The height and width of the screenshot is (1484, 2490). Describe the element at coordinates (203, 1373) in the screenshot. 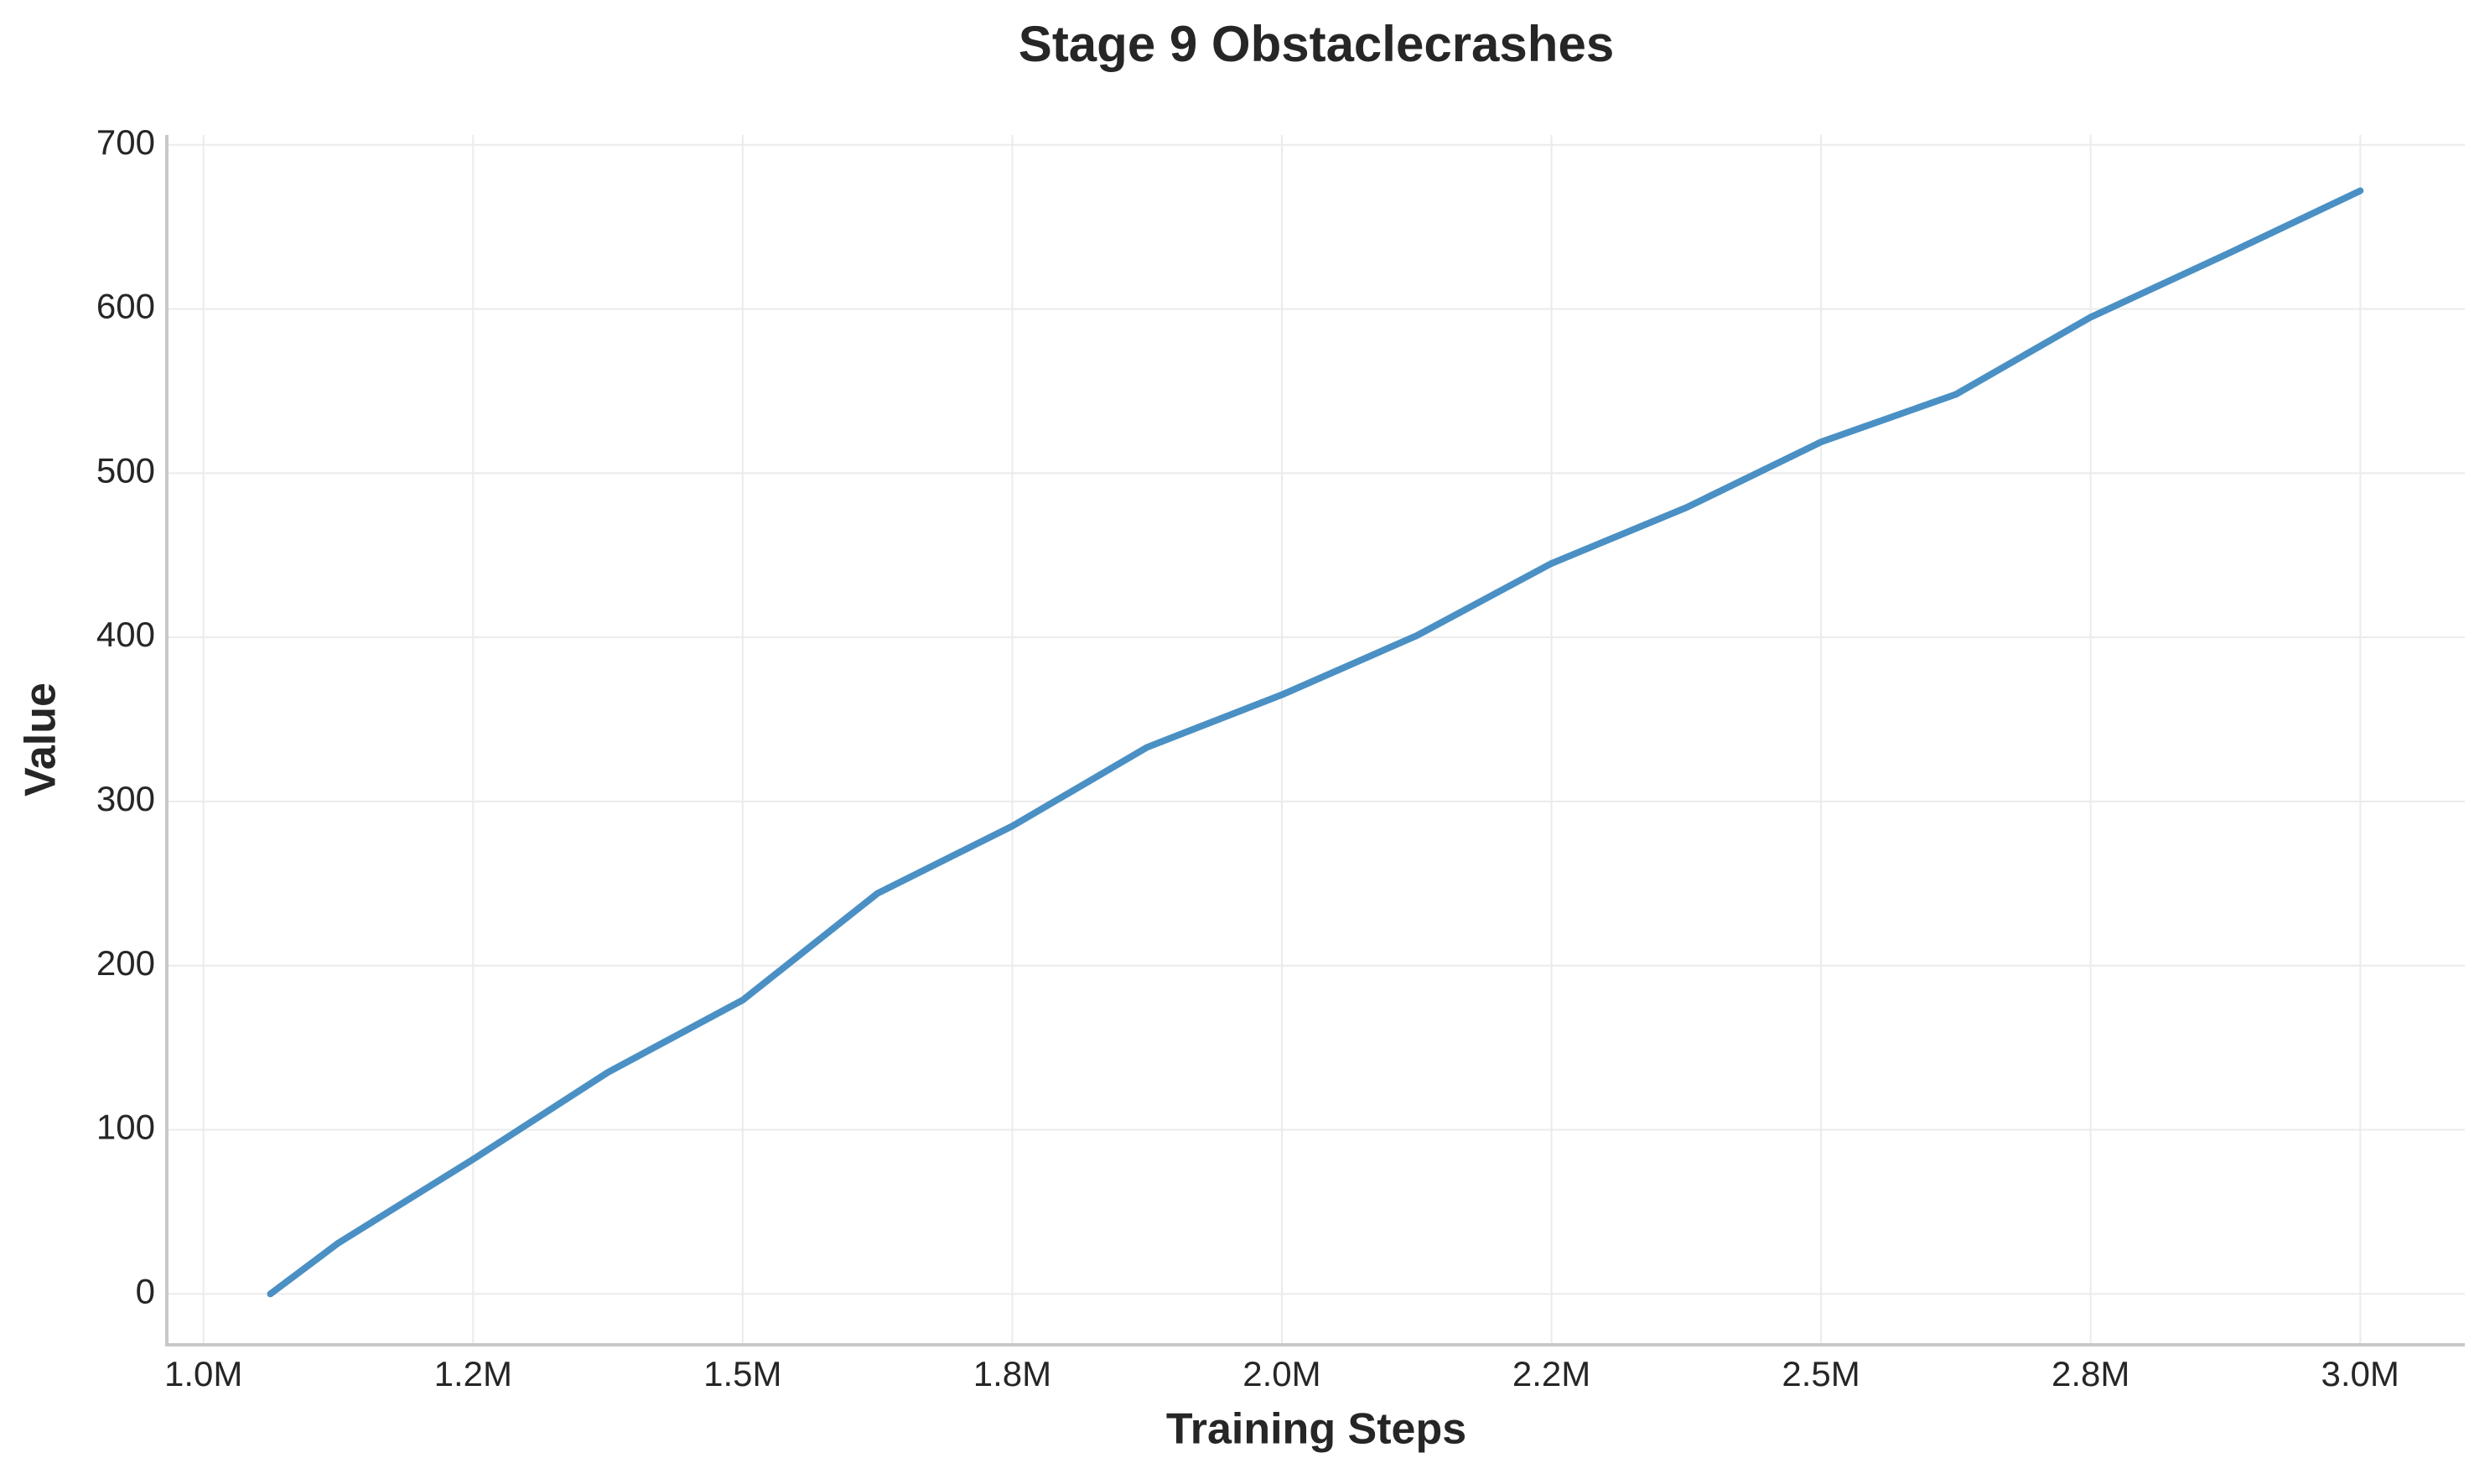

I see `x-tick-label: 1.0M` at that location.